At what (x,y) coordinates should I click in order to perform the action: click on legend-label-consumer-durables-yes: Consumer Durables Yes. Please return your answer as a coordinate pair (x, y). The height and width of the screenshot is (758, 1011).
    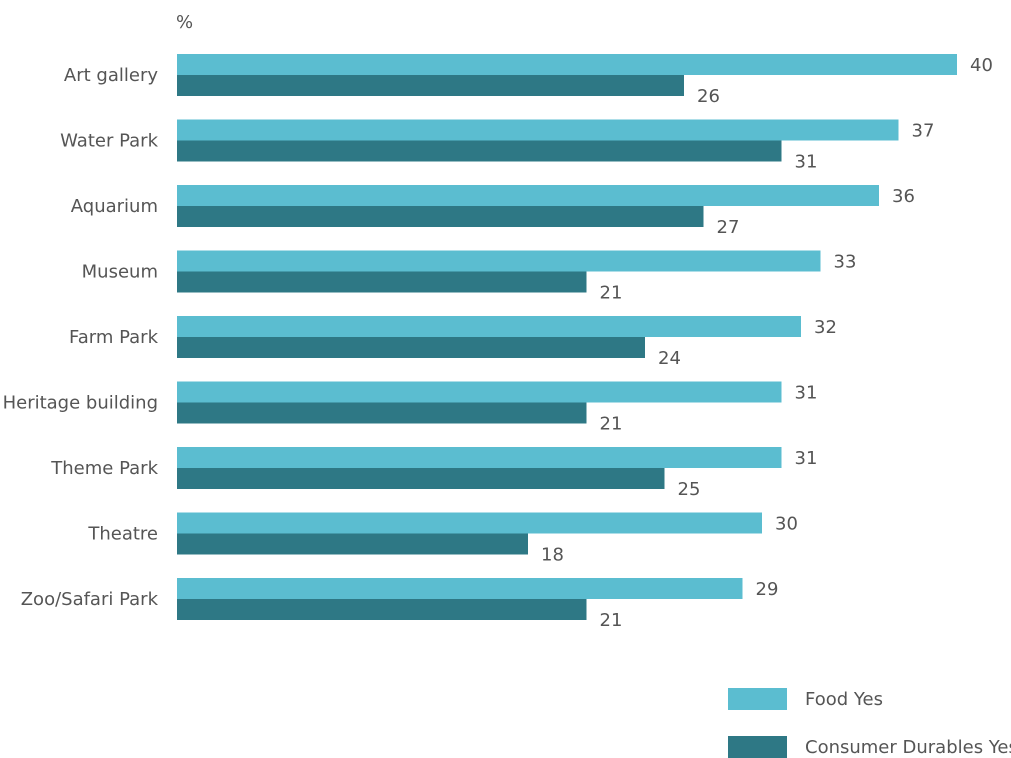
    Looking at the image, I should click on (908, 747).